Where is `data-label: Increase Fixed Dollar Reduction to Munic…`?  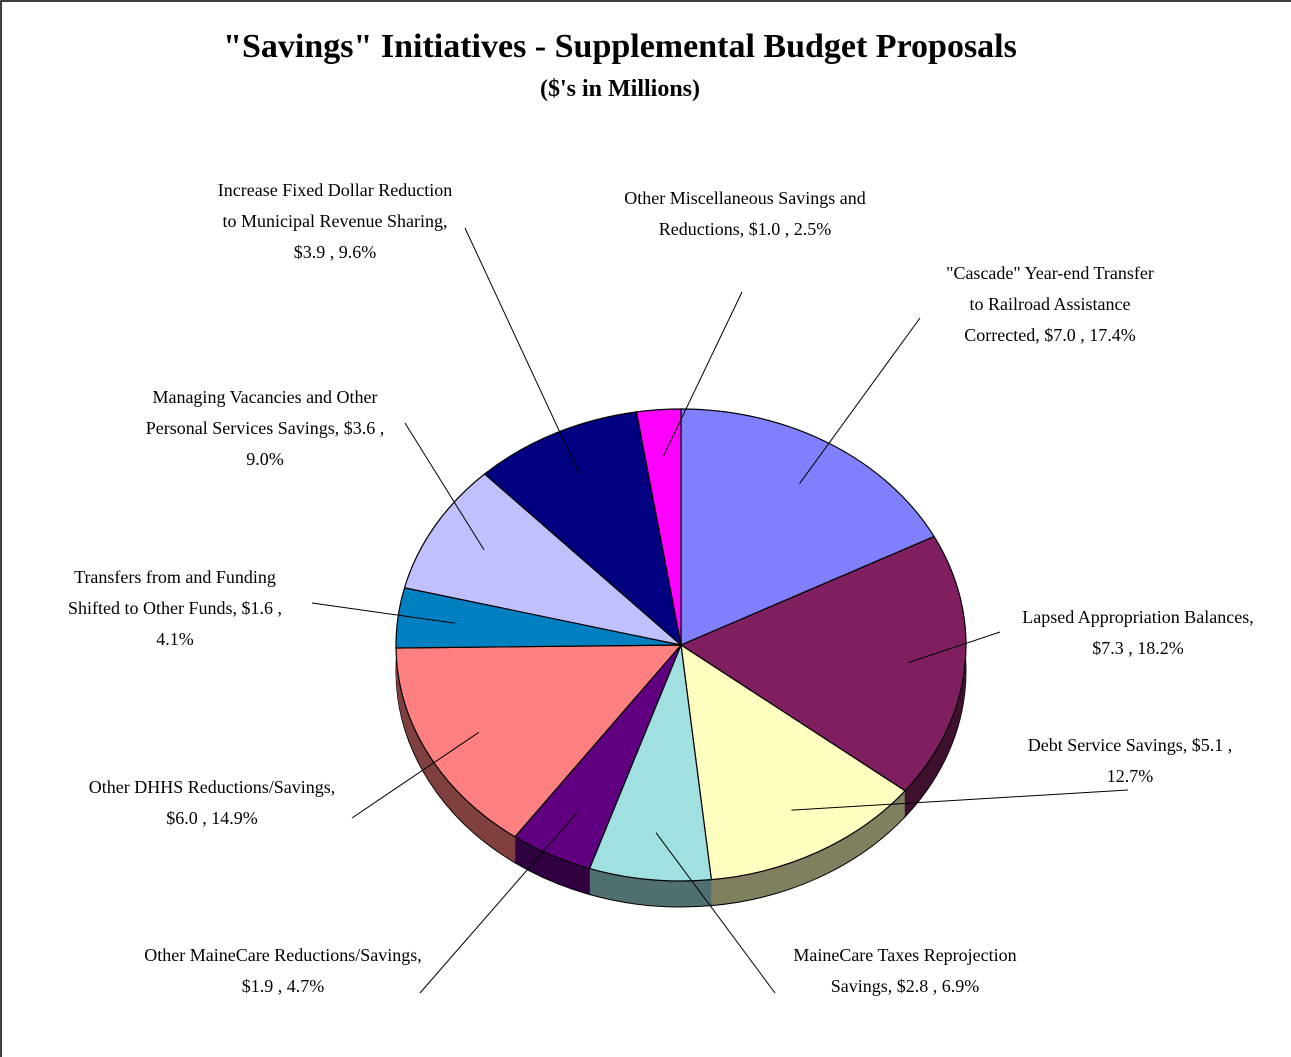 data-label: Increase Fixed Dollar Reduction to Munic… is located at coordinates (335, 221).